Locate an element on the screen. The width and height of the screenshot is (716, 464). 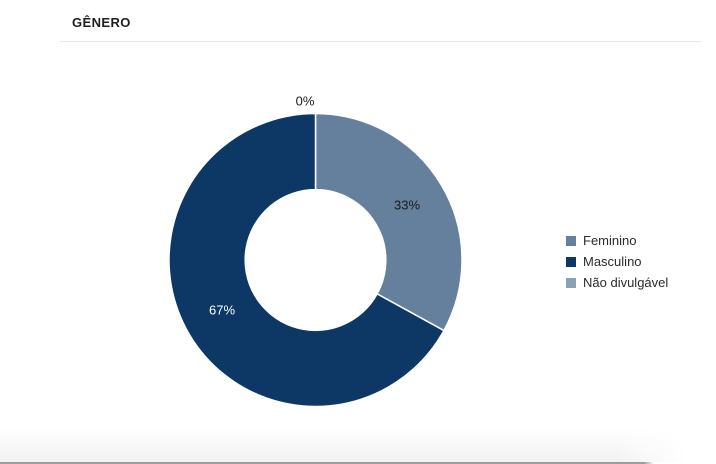
slice-label-nao-divulgavel: 0% is located at coordinates (305, 101).